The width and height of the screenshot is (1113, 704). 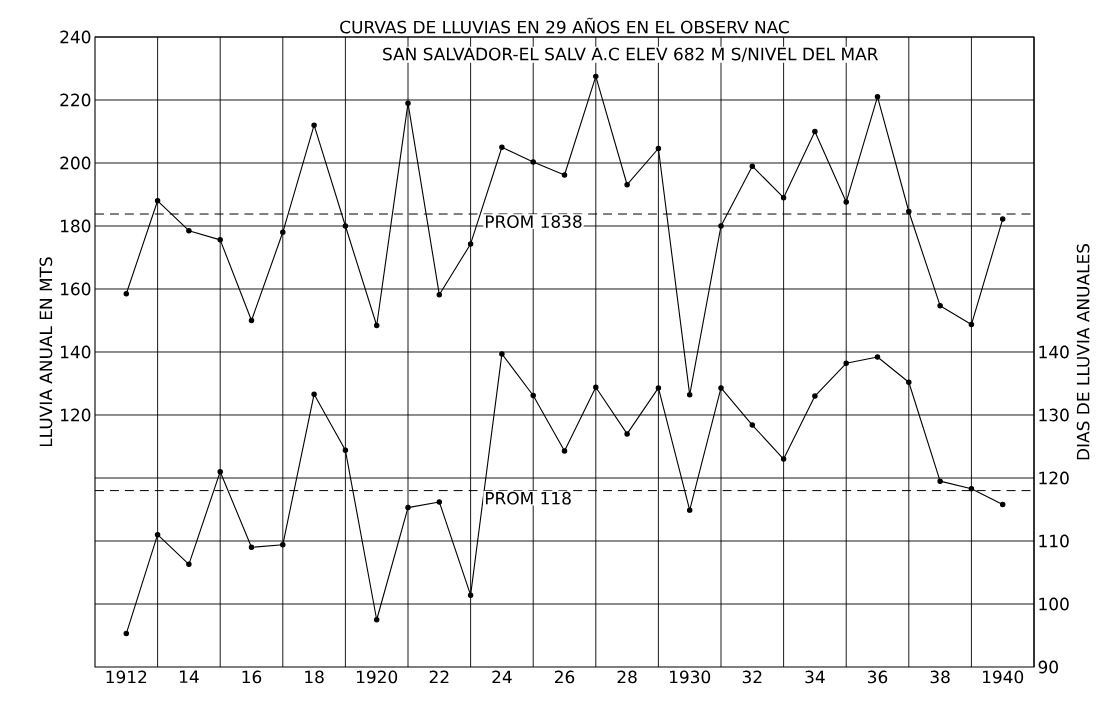 What do you see at coordinates (564, 25) in the screenshot?
I see `chart-title: CURVAS DE LLUVIAS EN 29 AÑOS EN EL OBSERV NAC` at bounding box center [564, 25].